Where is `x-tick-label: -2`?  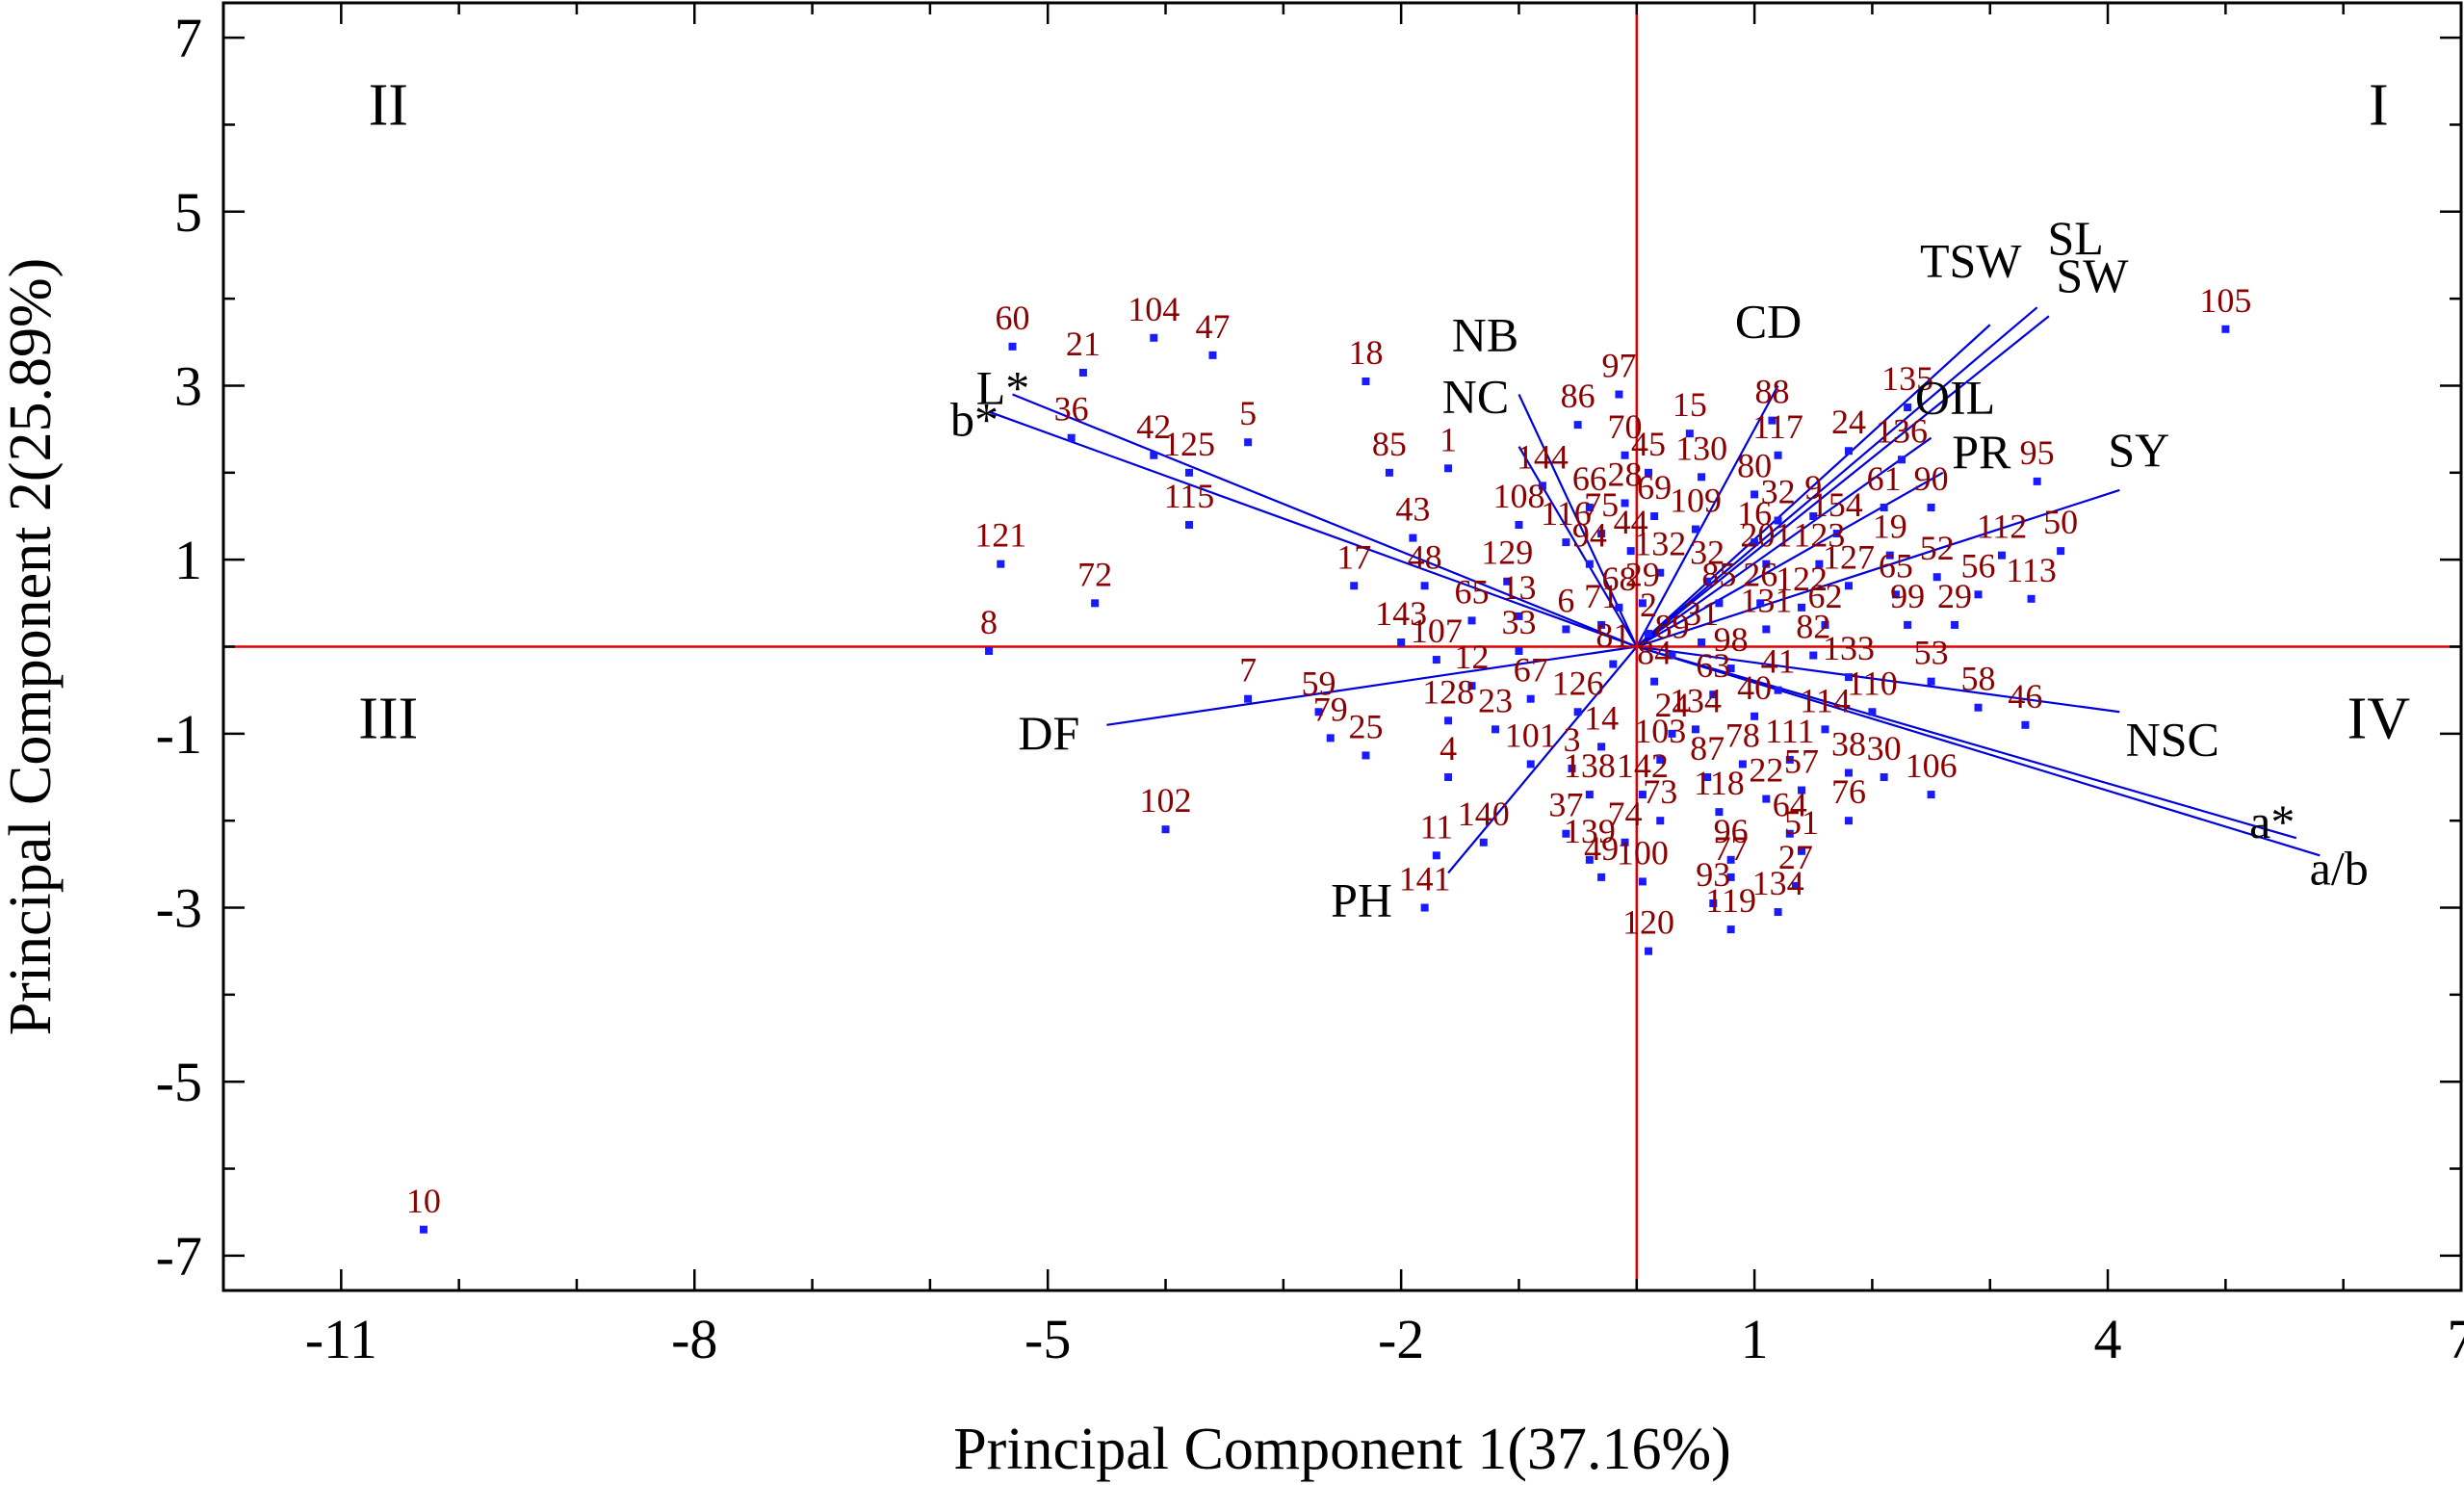
x-tick-label: -2 is located at coordinates (1401, 1339).